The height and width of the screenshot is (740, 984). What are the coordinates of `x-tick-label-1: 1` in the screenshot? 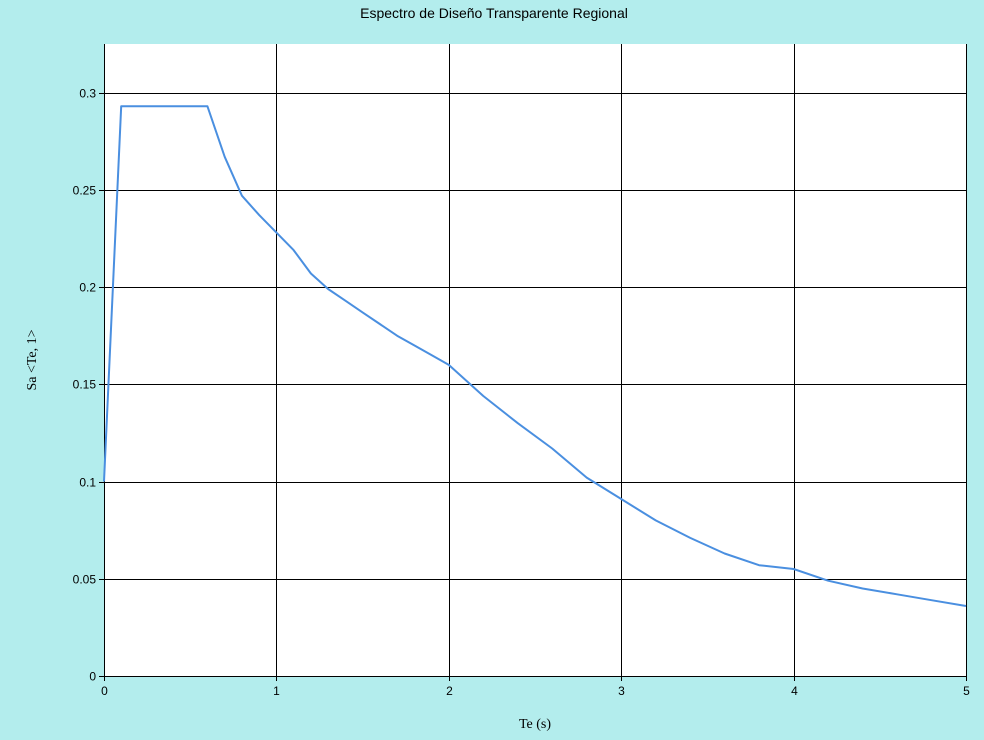 It's located at (276, 691).